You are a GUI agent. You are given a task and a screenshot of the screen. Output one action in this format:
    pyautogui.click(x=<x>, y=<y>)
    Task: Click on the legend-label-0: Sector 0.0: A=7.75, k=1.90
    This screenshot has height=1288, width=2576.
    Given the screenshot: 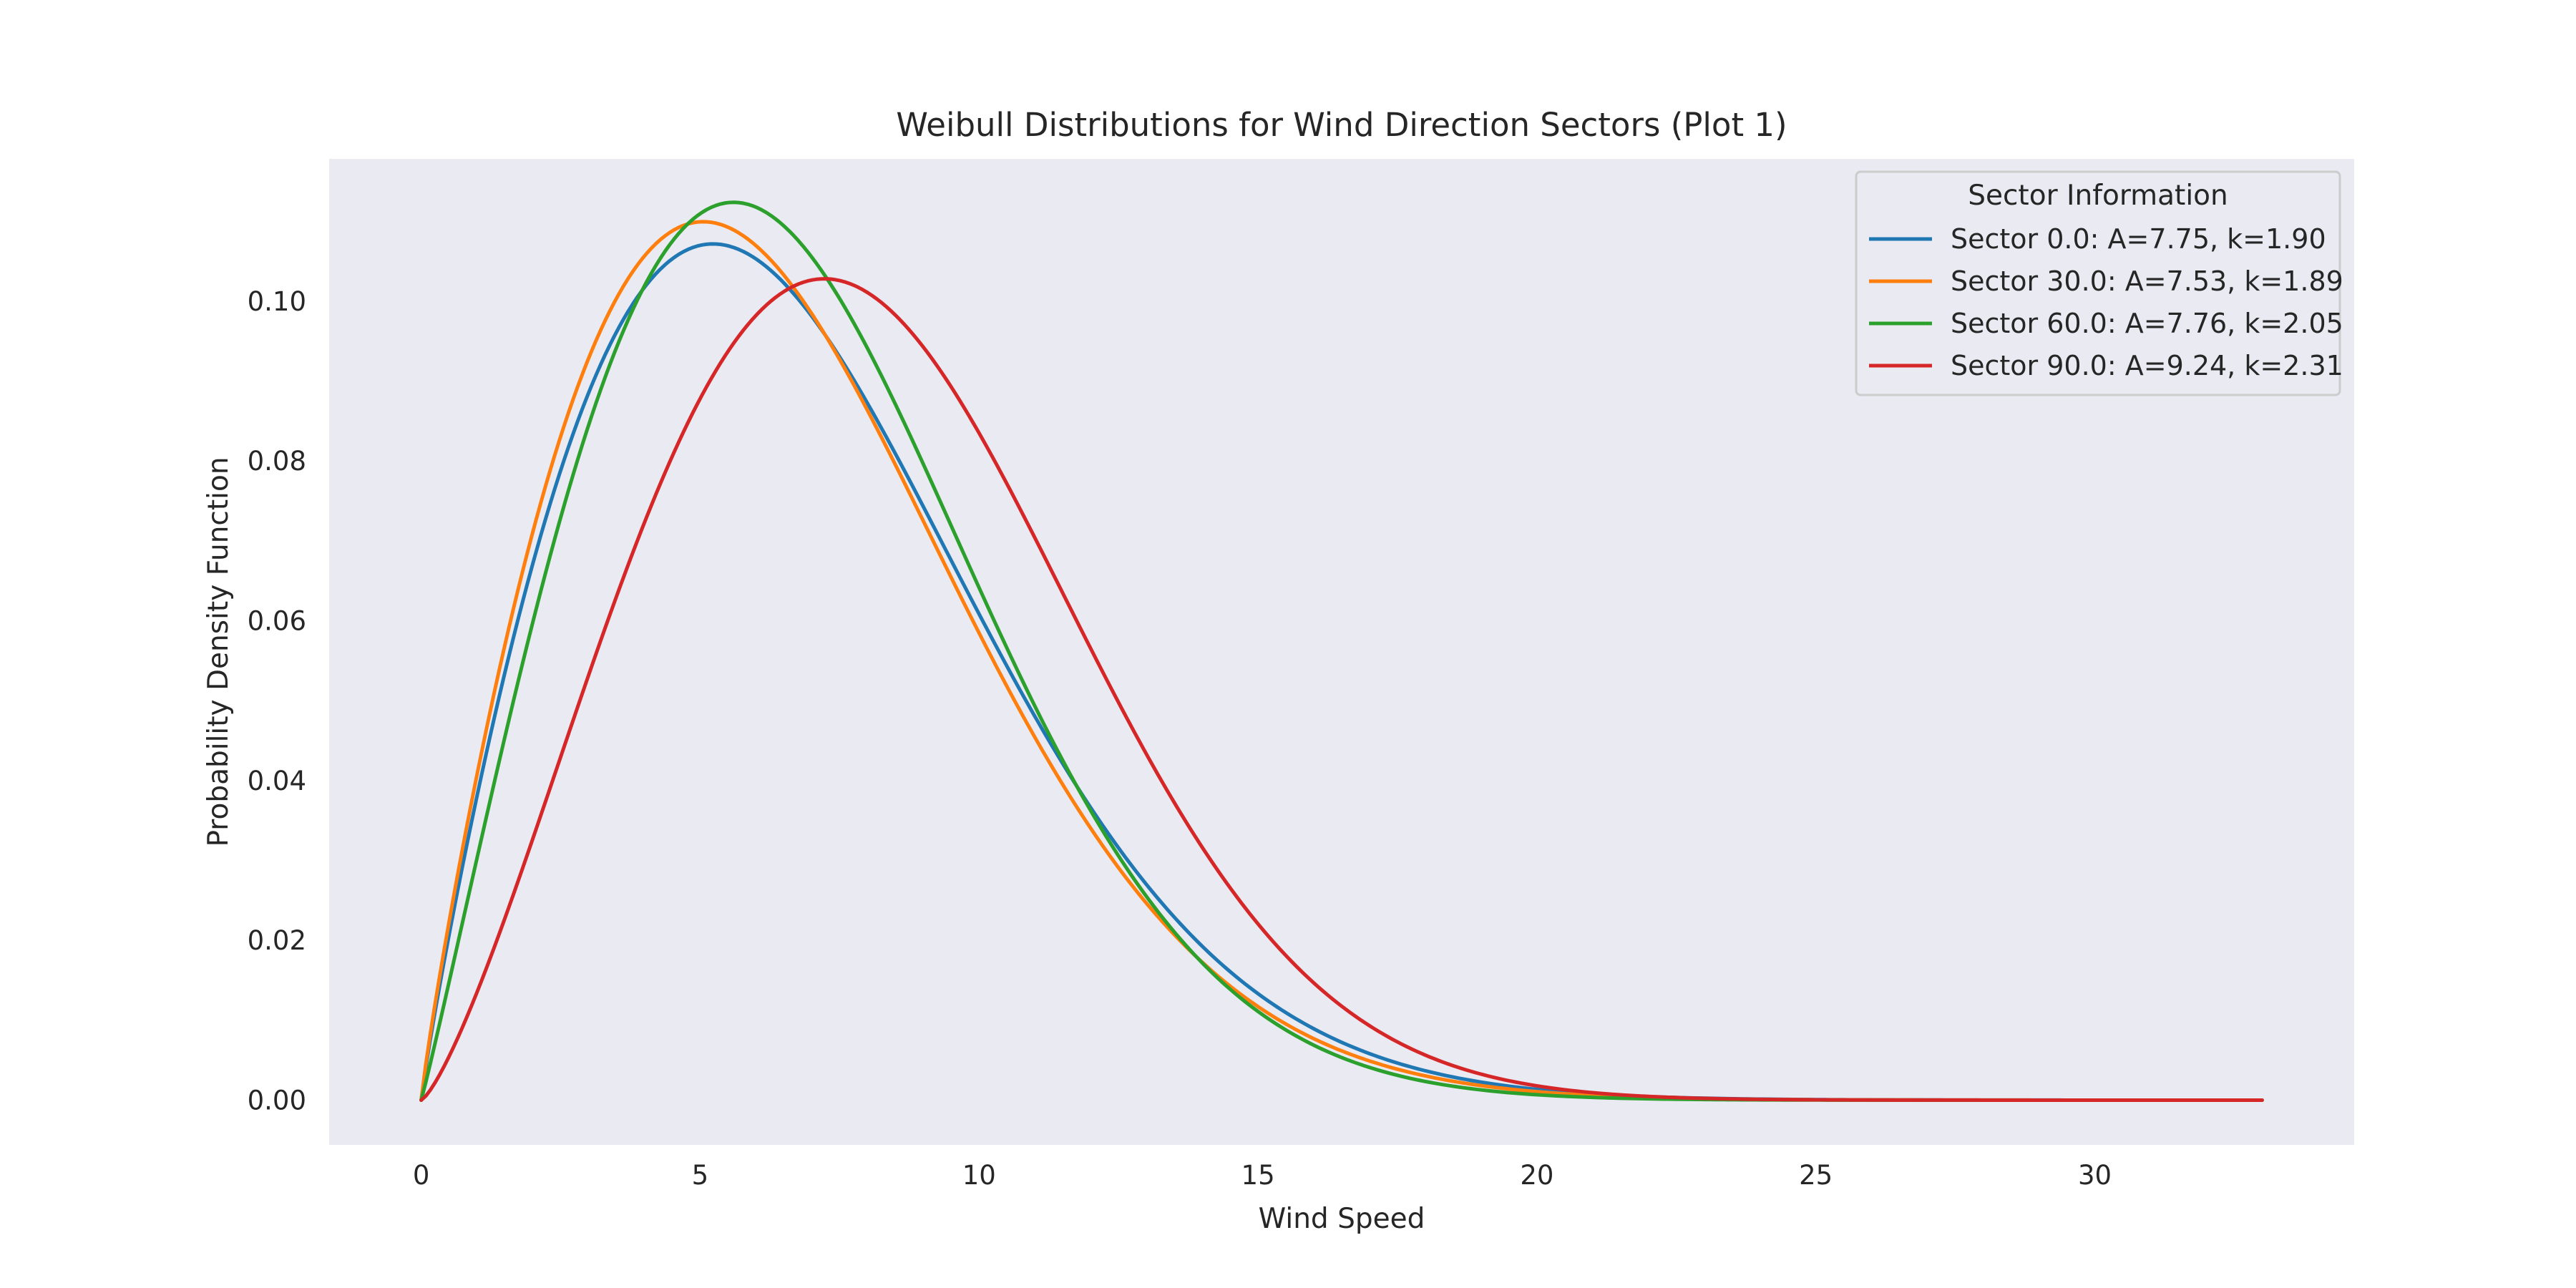 What is the action you would take?
    pyautogui.click(x=2138, y=239)
    